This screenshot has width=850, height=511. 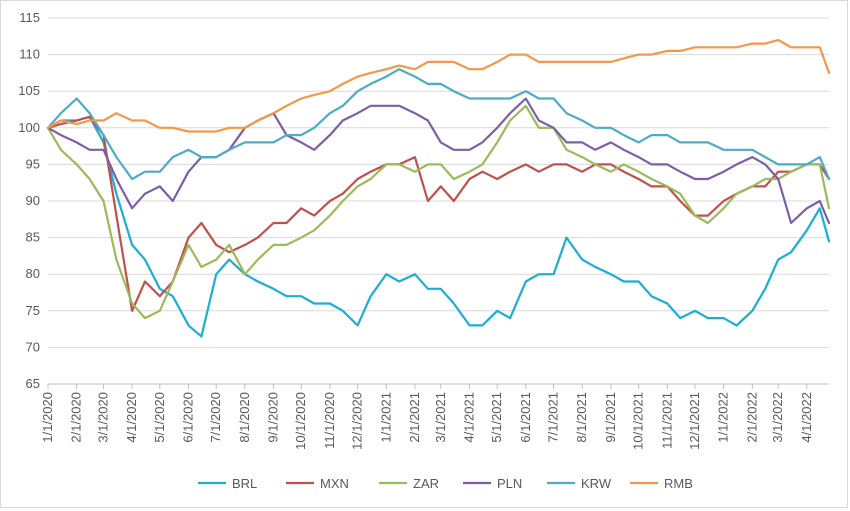 What do you see at coordinates (492, 483) in the screenshot?
I see `legend-item-pln: PLN` at bounding box center [492, 483].